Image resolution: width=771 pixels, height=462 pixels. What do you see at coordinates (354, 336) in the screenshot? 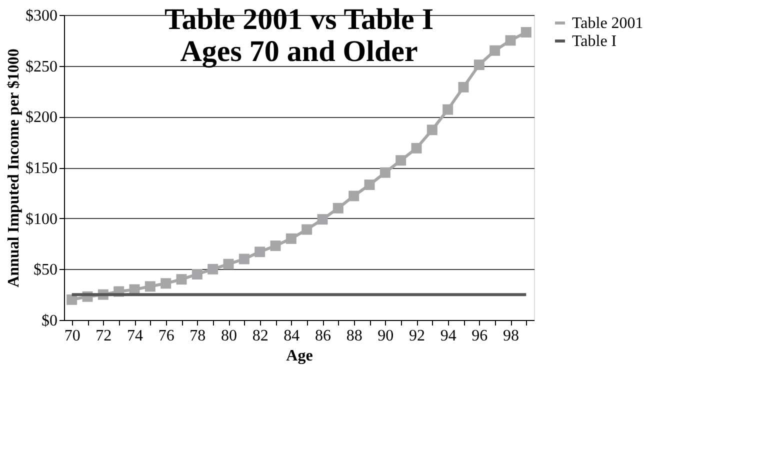
I see `x-tick-label: 88` at bounding box center [354, 336].